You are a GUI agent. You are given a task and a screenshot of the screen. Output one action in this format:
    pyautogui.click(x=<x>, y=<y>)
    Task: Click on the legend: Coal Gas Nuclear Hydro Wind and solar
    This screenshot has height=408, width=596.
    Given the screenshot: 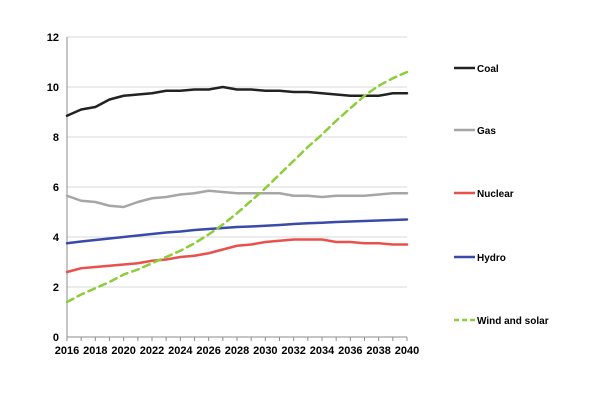 What is the action you would take?
    pyautogui.click(x=501, y=195)
    